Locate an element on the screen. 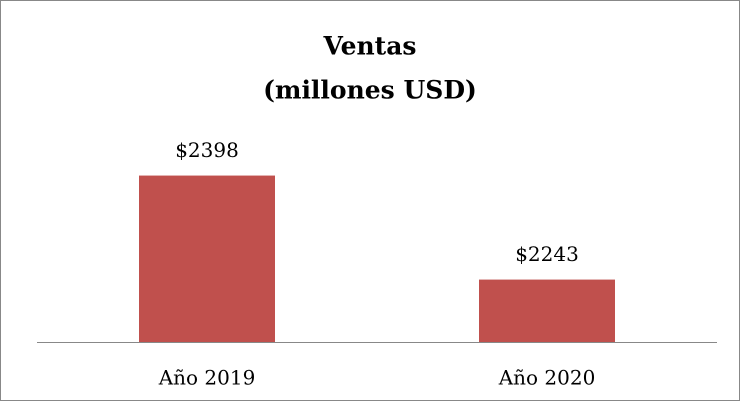 This screenshot has height=401, width=740. data-label: $2243 is located at coordinates (547, 254).